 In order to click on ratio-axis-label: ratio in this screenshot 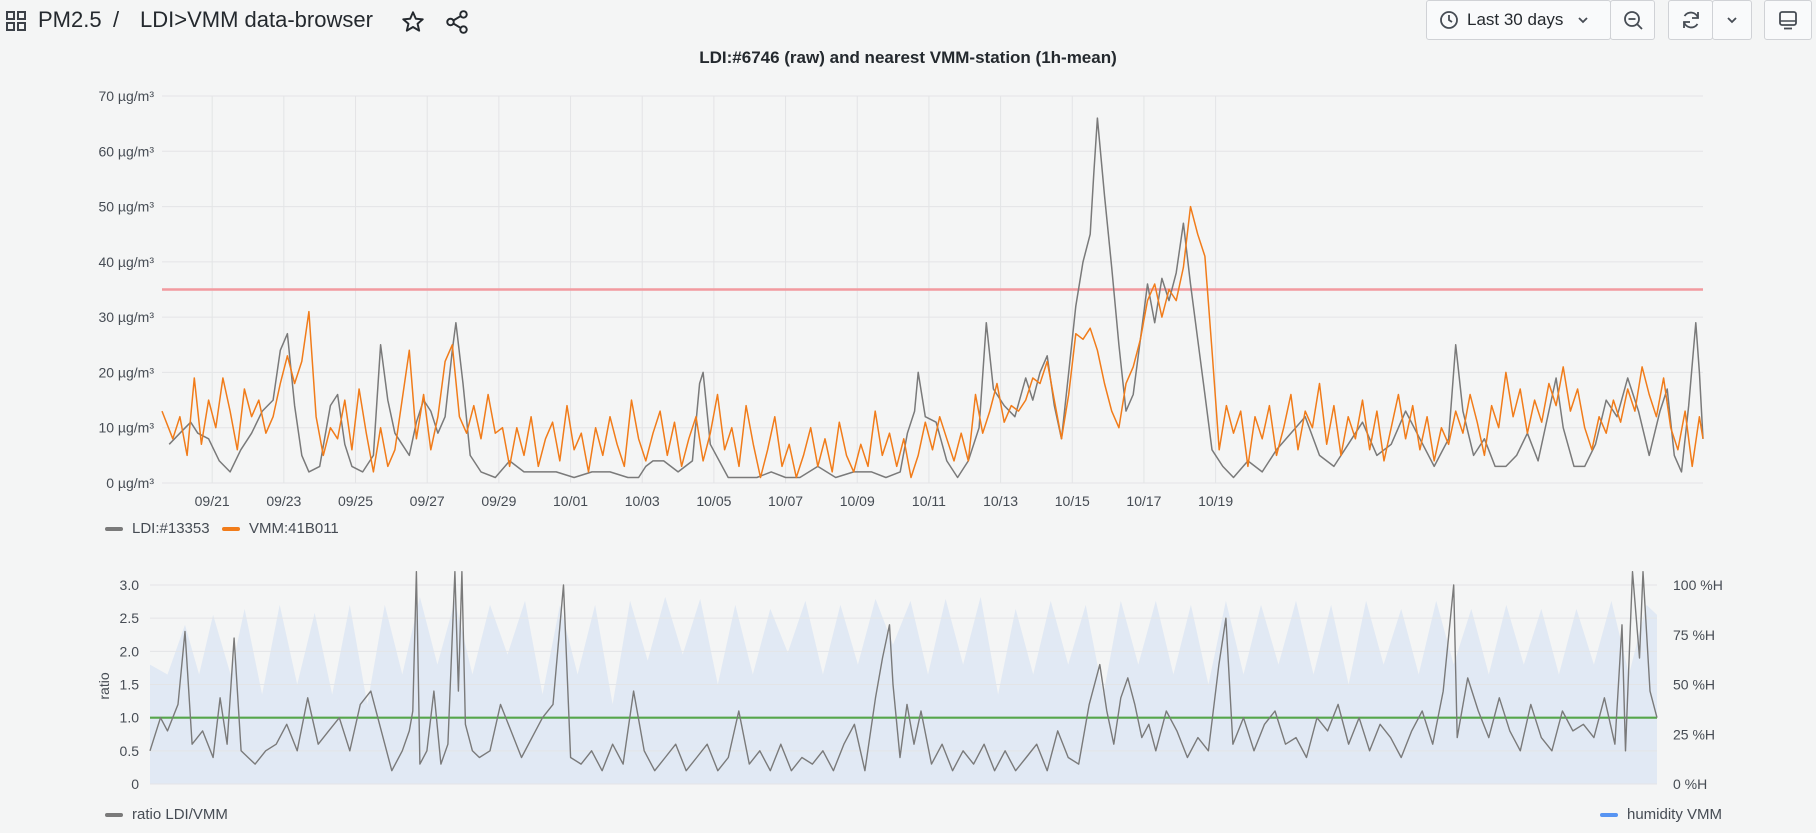, I will do `click(104, 685)`.